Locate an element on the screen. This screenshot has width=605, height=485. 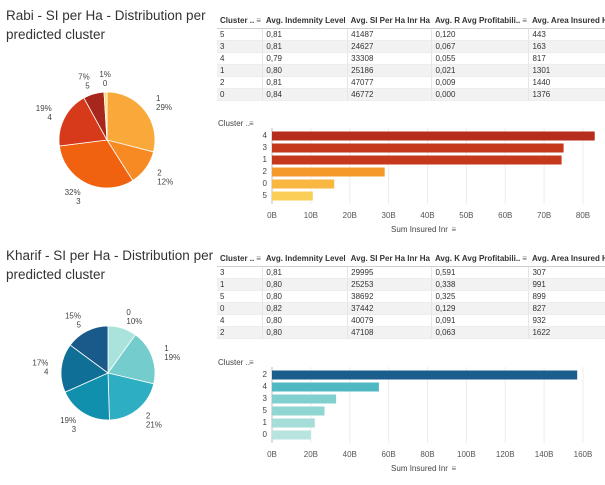
table-row: 5 0,81 41487 0,120 443 is located at coordinates (411, 34).